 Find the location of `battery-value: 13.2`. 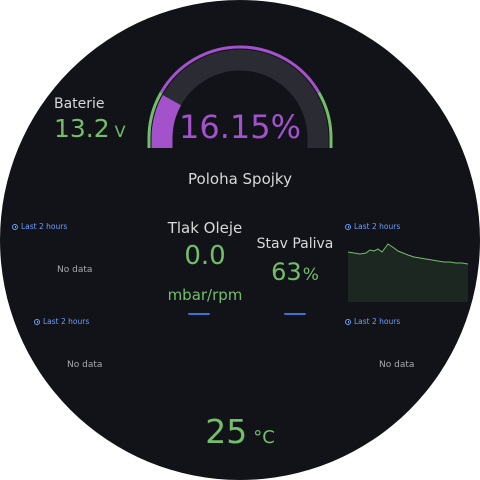

battery-value: 13.2 is located at coordinates (82, 128).